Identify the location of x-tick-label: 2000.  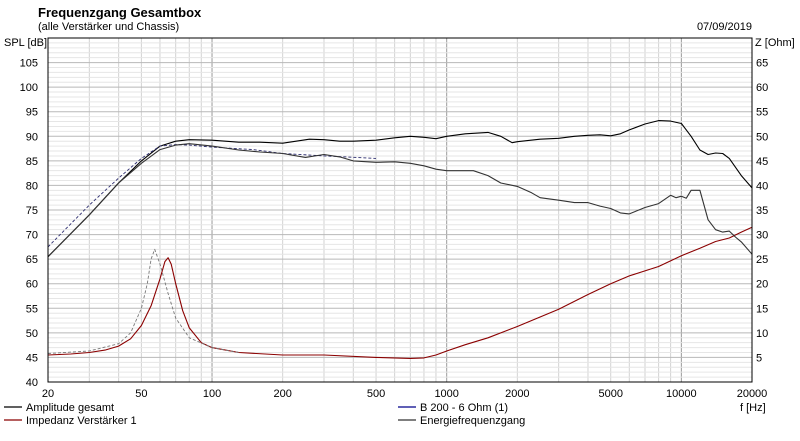
(517, 394).